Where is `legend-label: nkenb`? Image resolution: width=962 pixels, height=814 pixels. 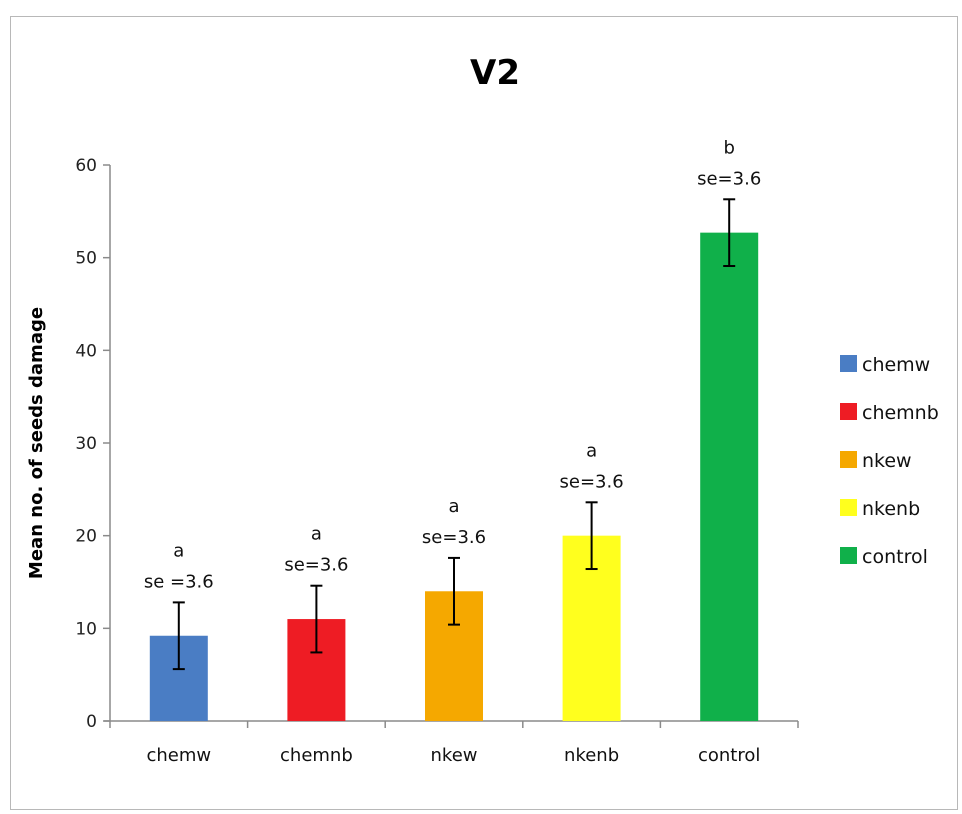 legend-label: nkenb is located at coordinates (891, 509).